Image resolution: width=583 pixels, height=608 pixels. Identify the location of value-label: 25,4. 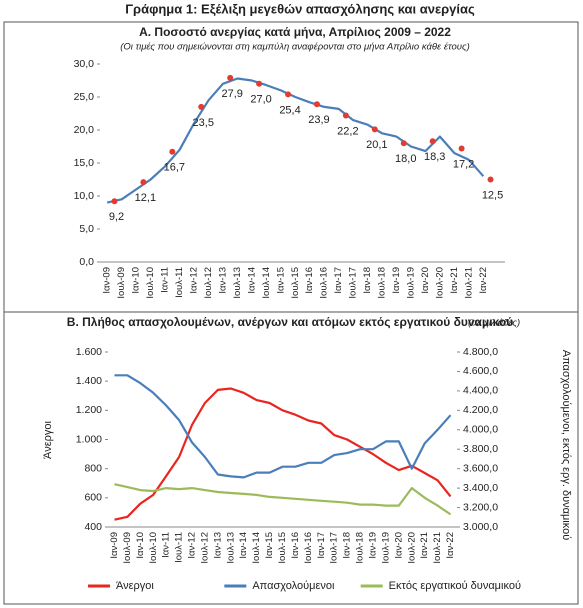
(289, 110).